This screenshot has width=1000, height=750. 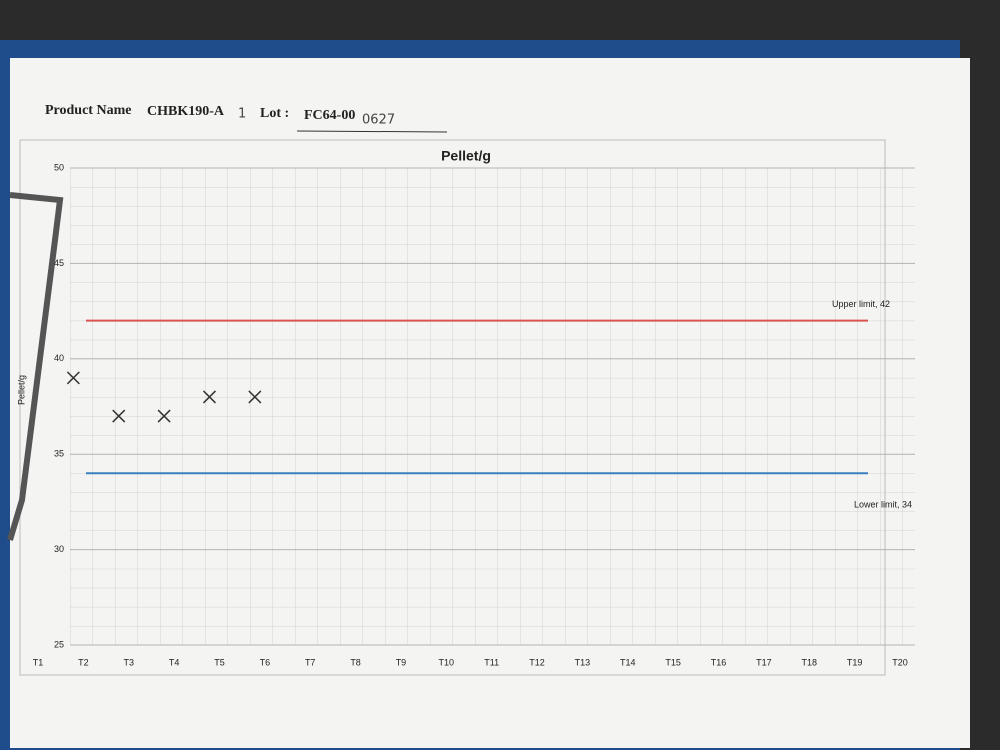 What do you see at coordinates (401, 662) in the screenshot?
I see `x-tick-label: T9` at bounding box center [401, 662].